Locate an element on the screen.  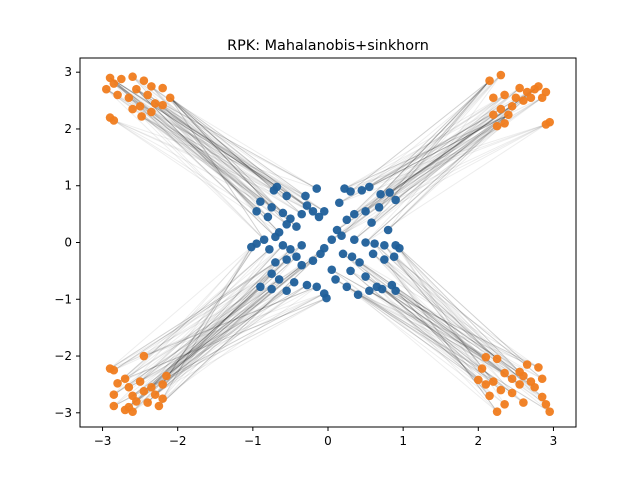
x-tick-label: 1 is located at coordinates (403, 441).